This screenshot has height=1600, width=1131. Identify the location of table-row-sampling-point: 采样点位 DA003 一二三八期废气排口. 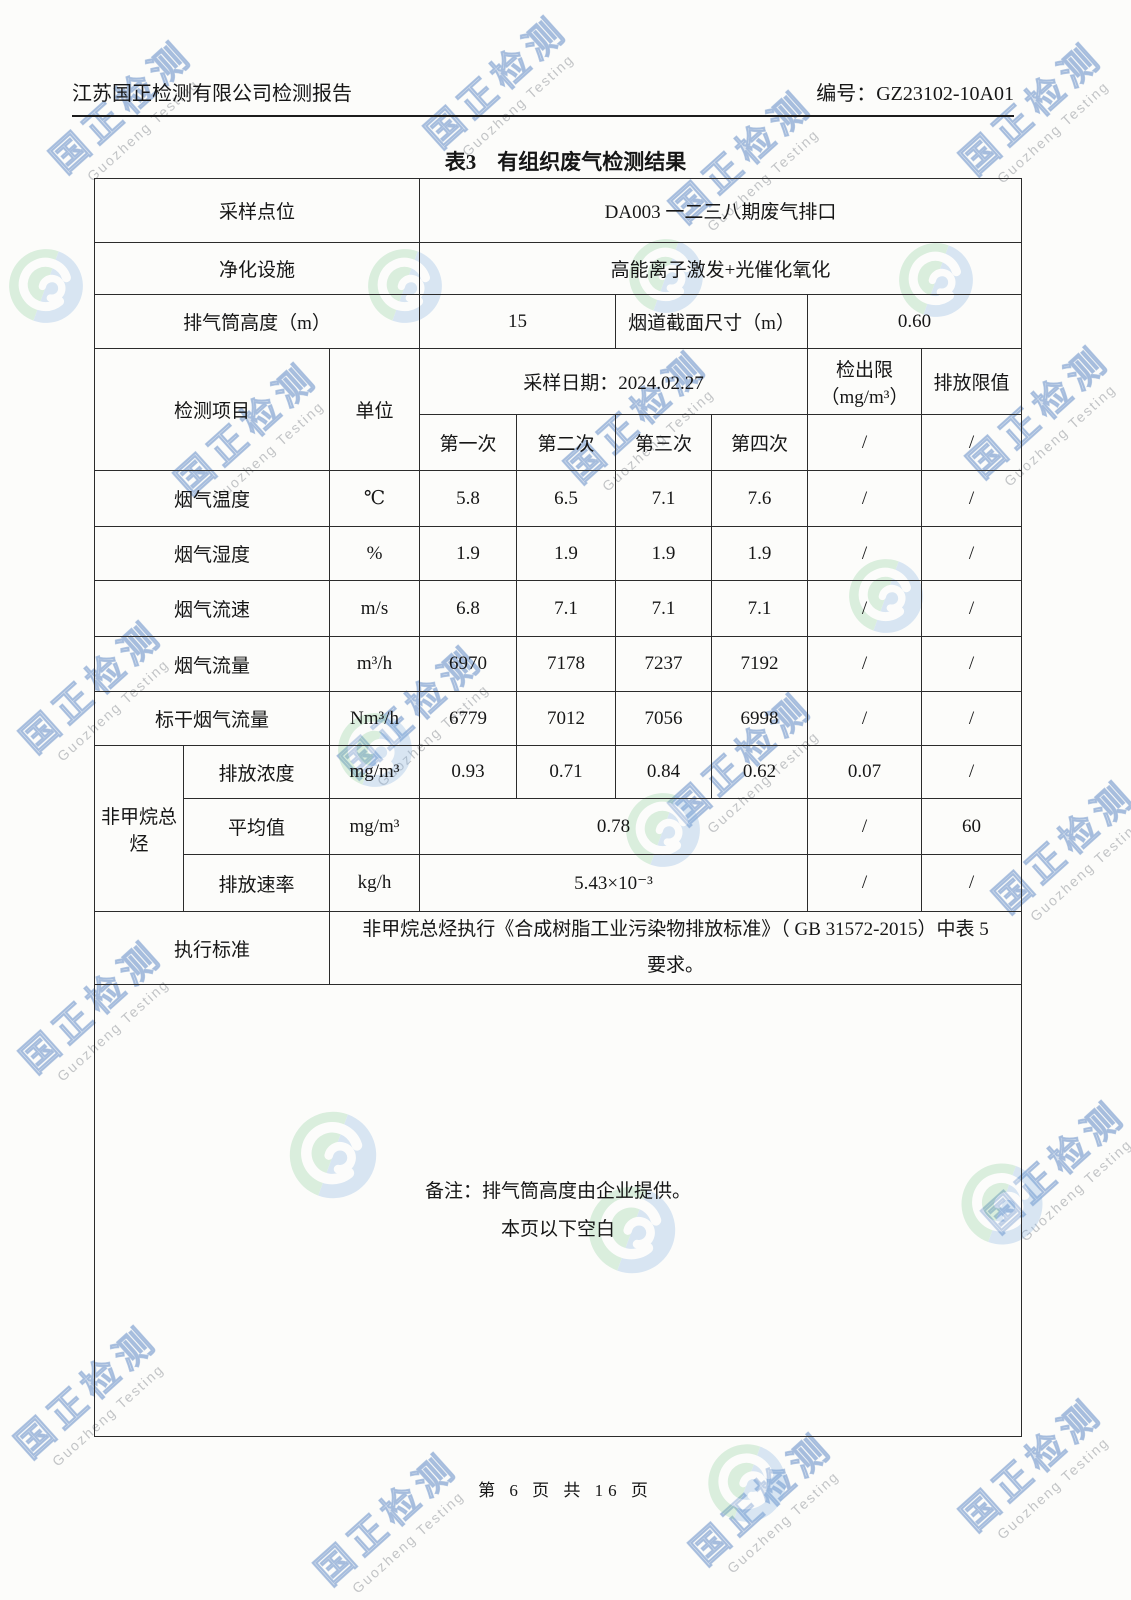
(558, 210).